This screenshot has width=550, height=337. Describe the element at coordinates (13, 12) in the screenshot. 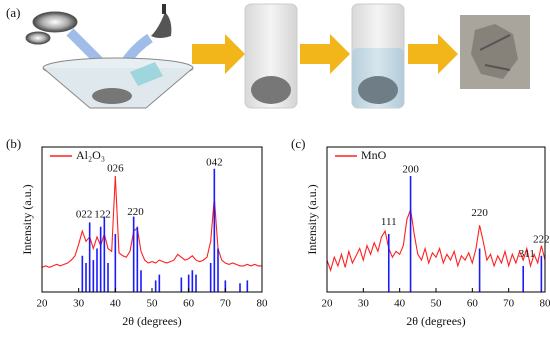

I see `panel-label: (a)` at that location.